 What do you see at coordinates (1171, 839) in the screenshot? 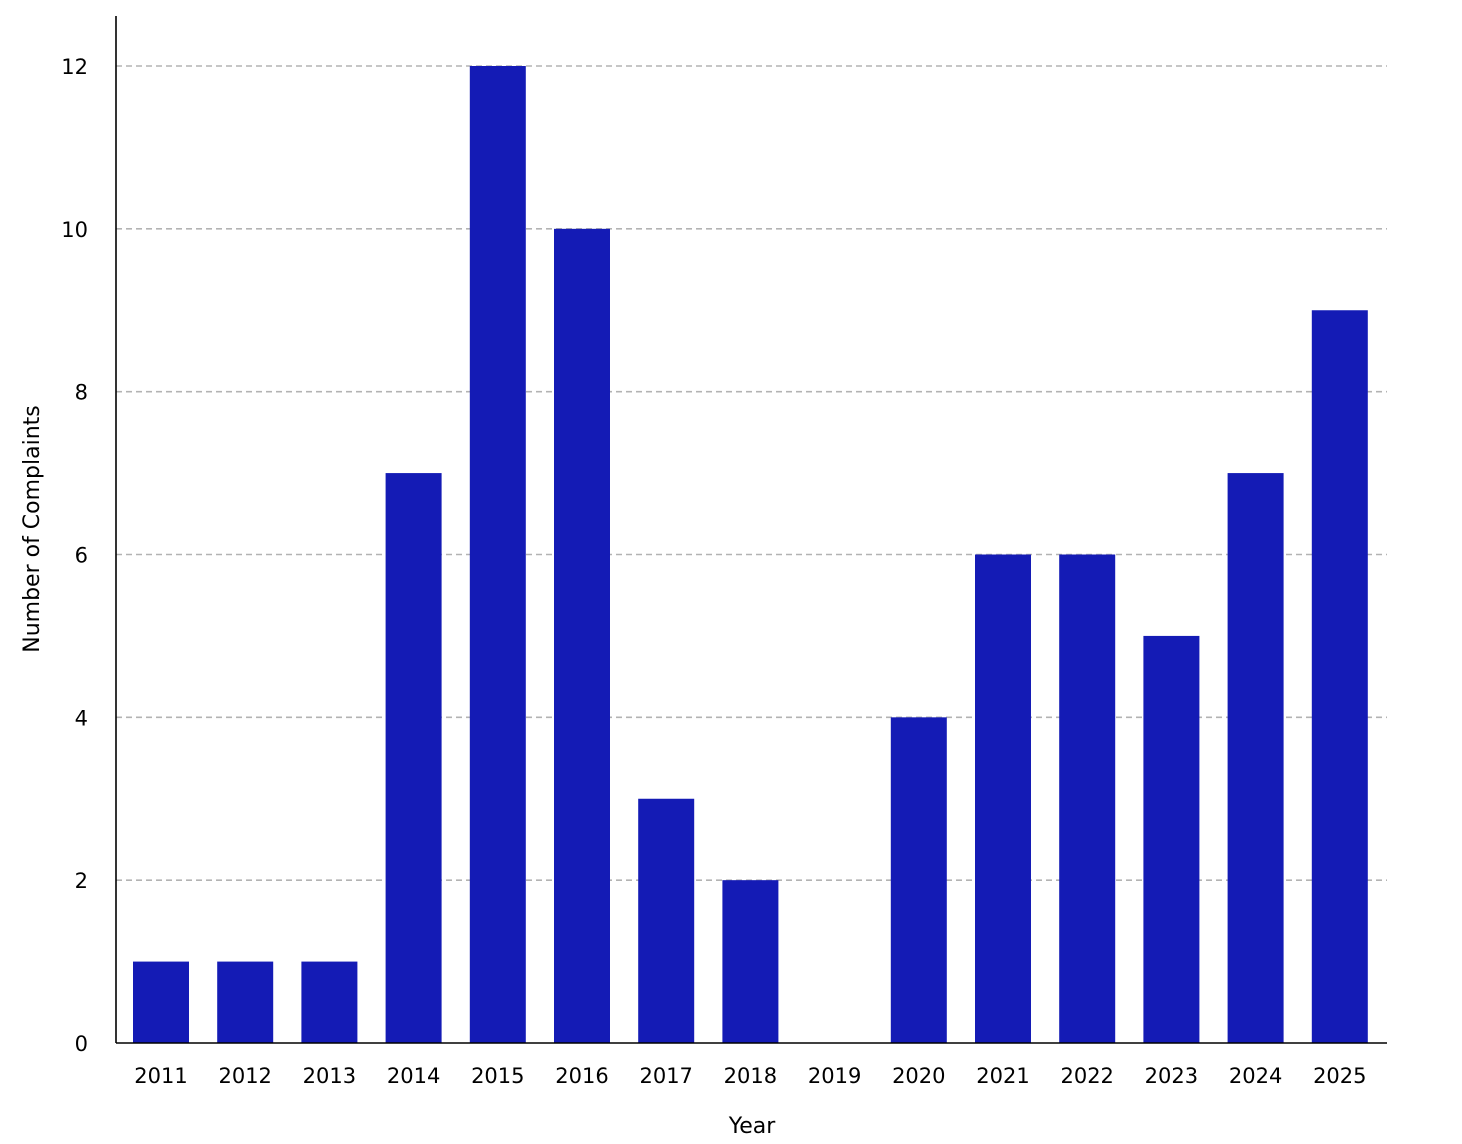
I see `bar-2023` at bounding box center [1171, 839].